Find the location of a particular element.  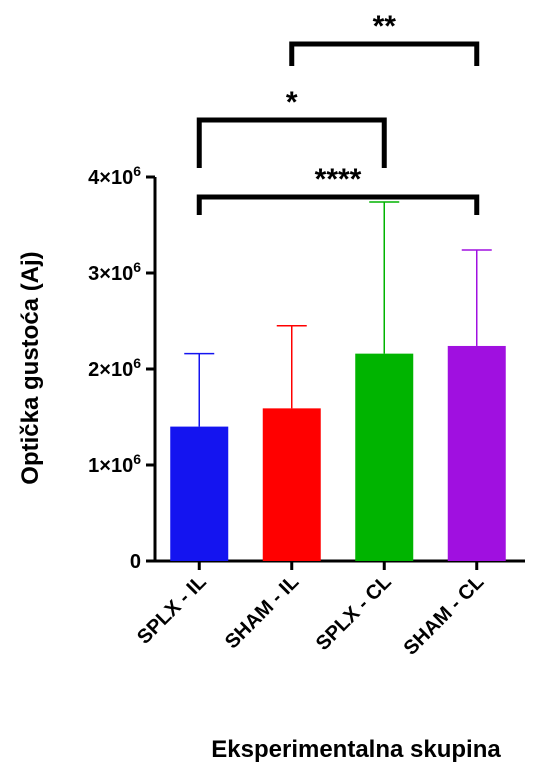

x-tick-label: SHAM - CL is located at coordinates (444, 615).